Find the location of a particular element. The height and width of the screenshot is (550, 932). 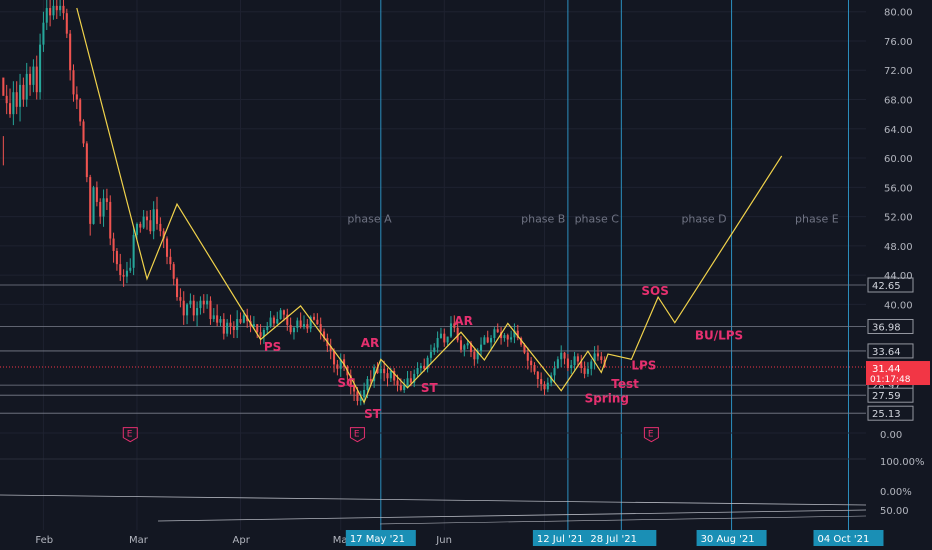

date-marker-label: 17 May '21 is located at coordinates (377, 539).